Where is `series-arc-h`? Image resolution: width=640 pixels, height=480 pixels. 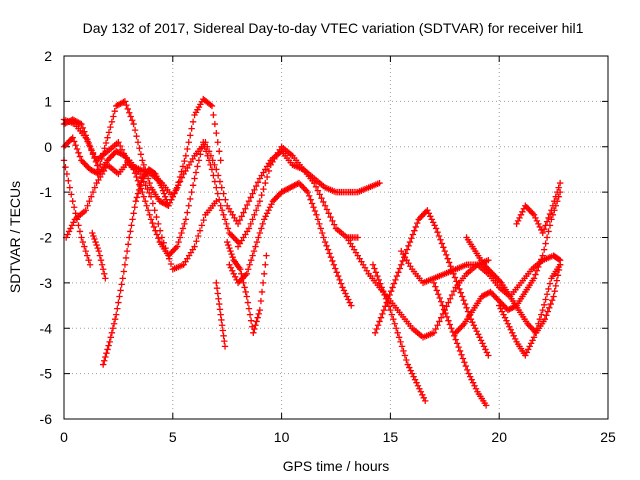
series-arc-h is located at coordinates (221, 314).